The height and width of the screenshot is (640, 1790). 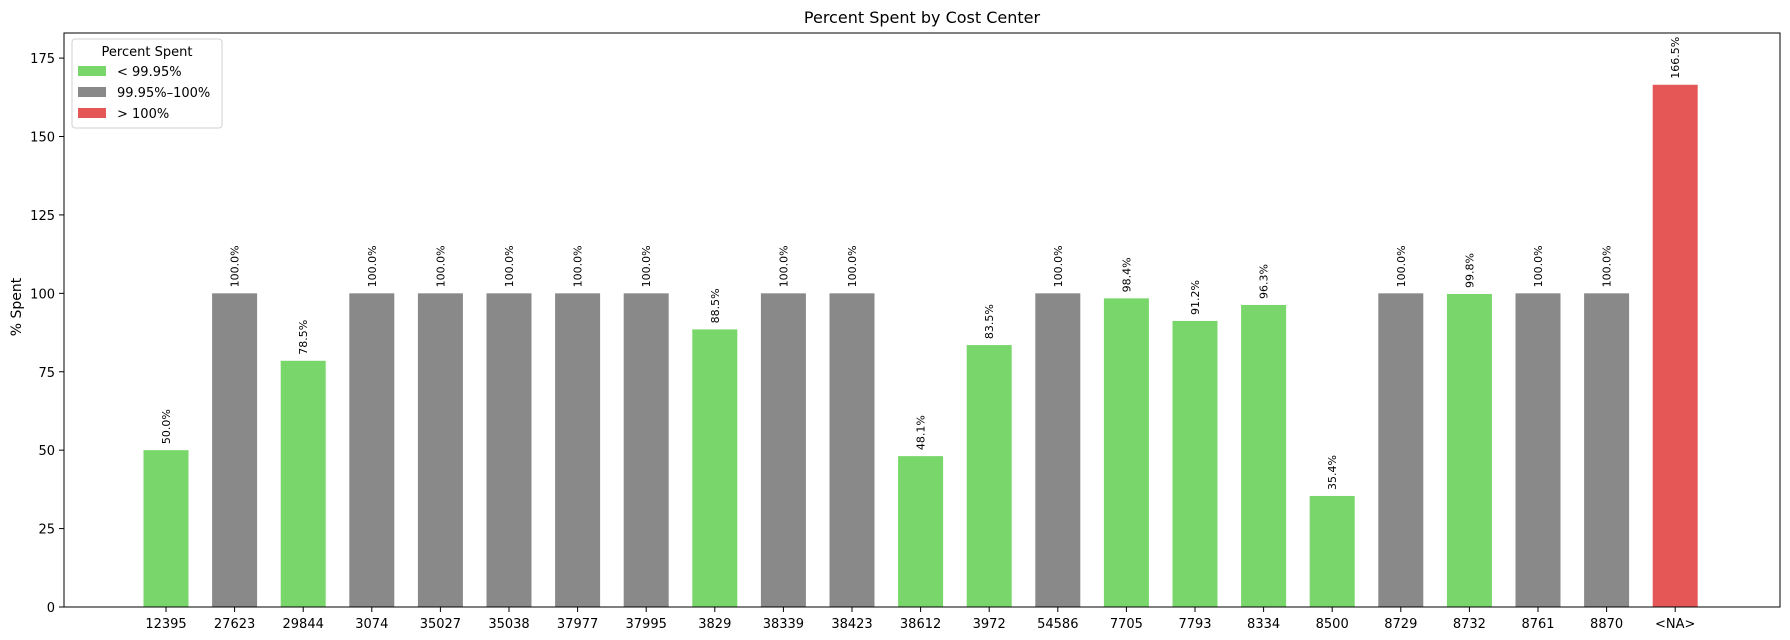 I want to click on y-axis-ticks: 0 25 50 75 100 125 150 175, so click(x=47, y=334).